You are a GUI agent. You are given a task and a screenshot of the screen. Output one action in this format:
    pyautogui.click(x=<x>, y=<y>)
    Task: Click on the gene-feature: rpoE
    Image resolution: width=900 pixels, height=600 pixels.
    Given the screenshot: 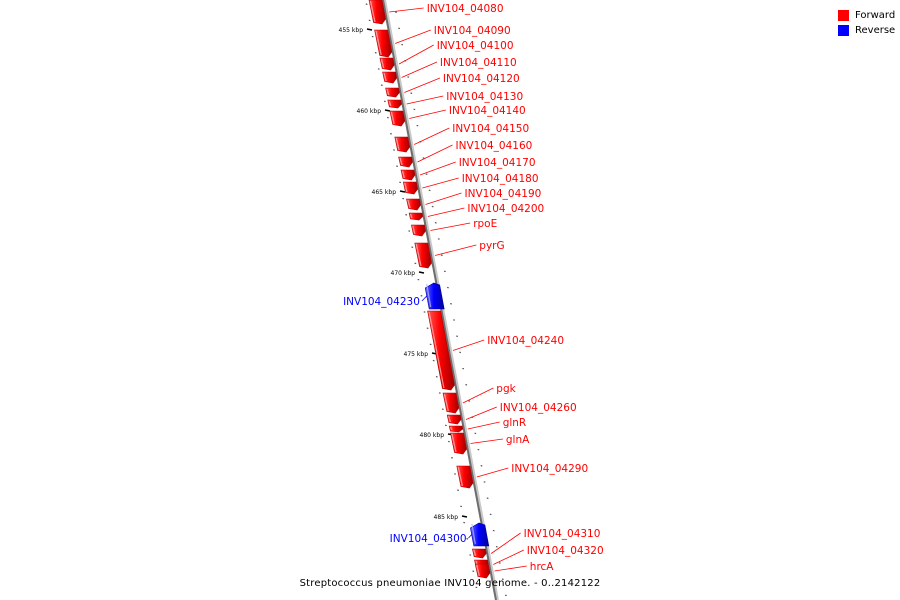 What is the action you would take?
    pyautogui.click(x=454, y=227)
    